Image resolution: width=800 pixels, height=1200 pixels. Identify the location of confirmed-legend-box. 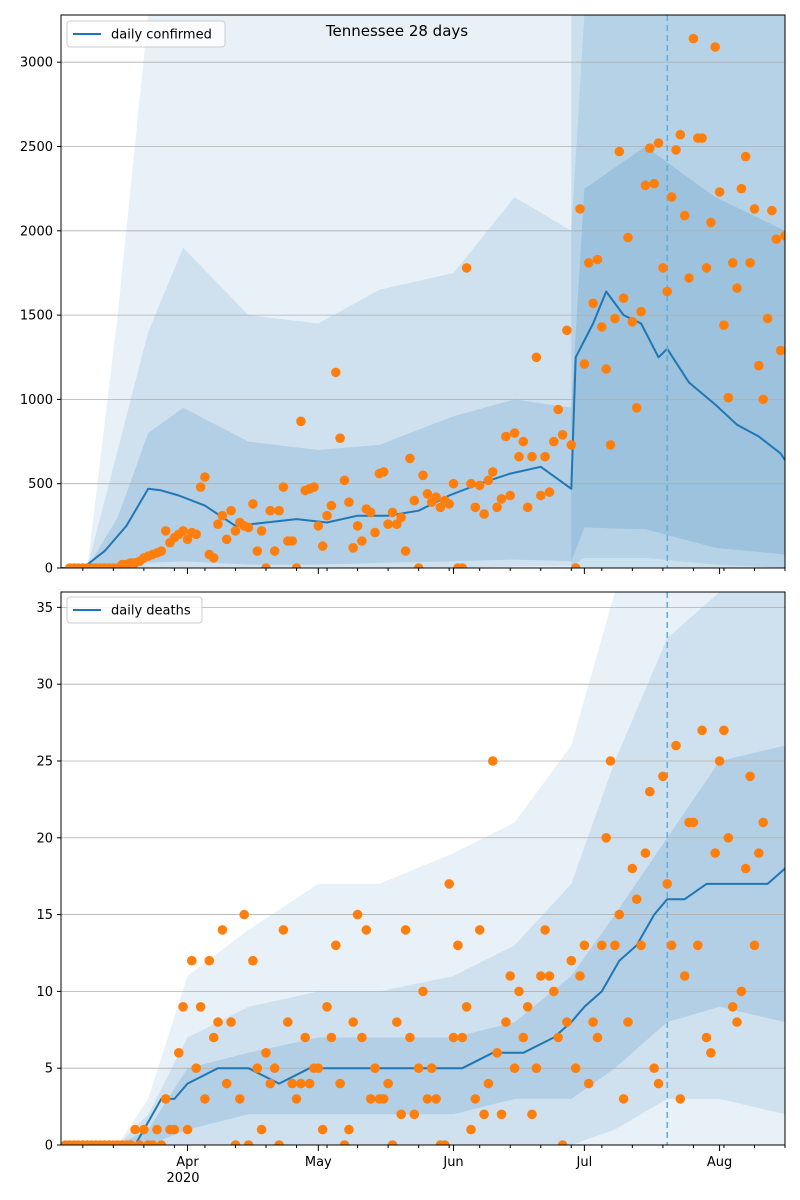
(146, 34).